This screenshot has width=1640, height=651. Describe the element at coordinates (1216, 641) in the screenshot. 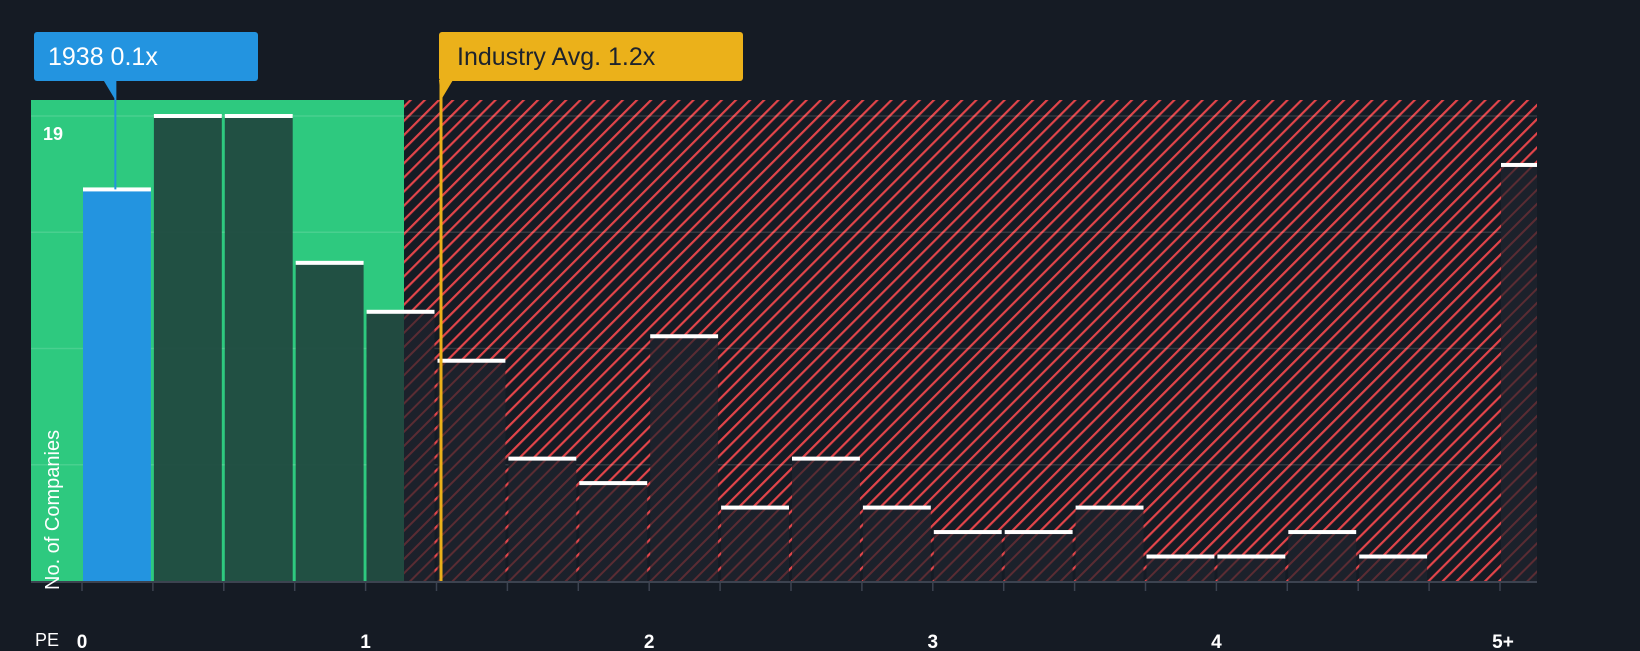

I see `x-tick-label: 4` at that location.